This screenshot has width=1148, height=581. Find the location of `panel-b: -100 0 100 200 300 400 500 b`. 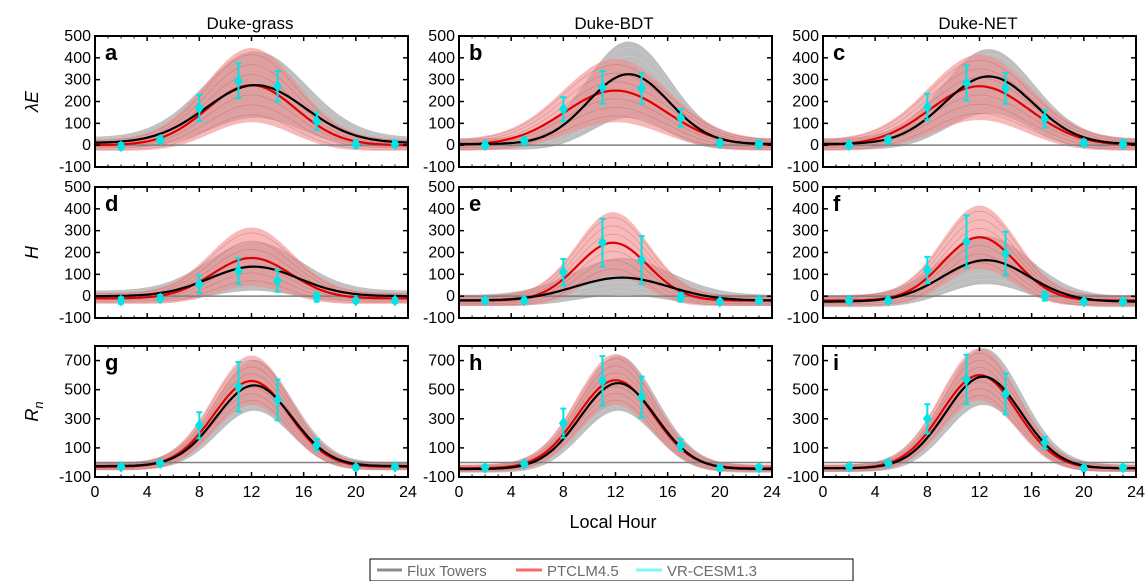

panel-b: -100 0 100 200 300 400 500 b is located at coordinates (598, 102).